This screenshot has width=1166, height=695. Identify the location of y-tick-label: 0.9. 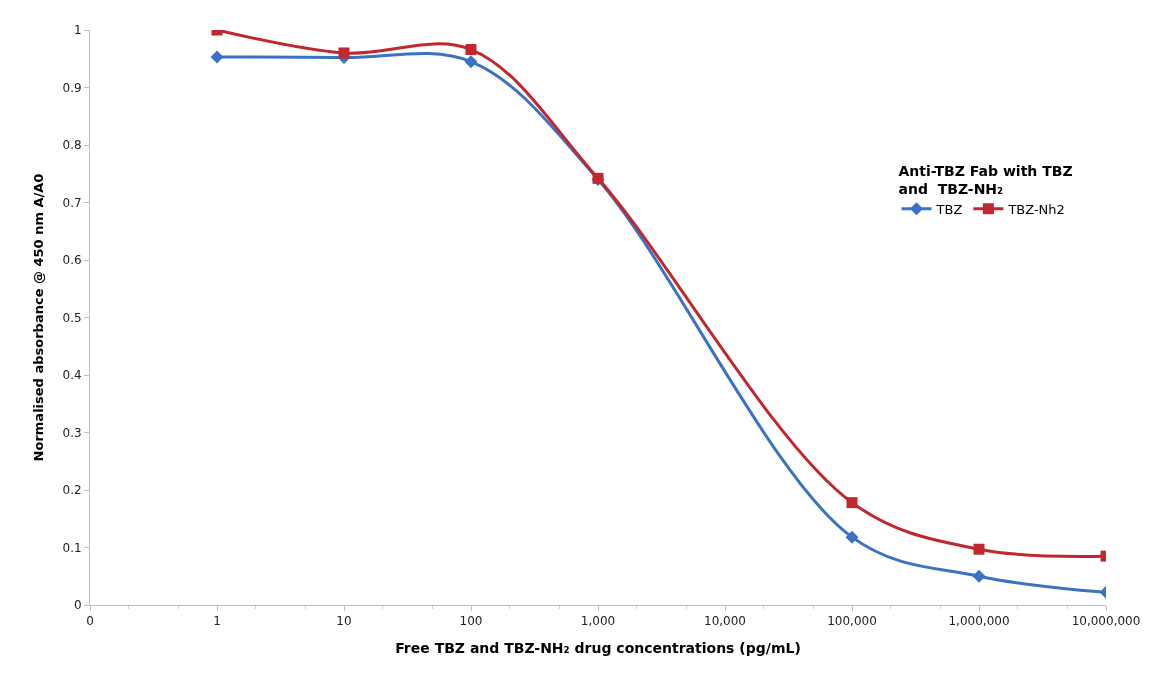
(72, 87).